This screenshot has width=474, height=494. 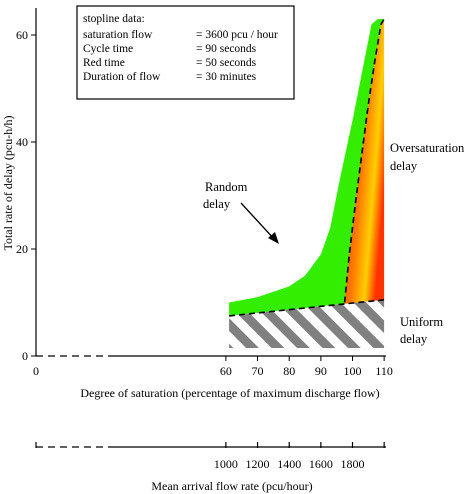 I want to click on oversaturation-boundary-line, so click(x=364, y=160).